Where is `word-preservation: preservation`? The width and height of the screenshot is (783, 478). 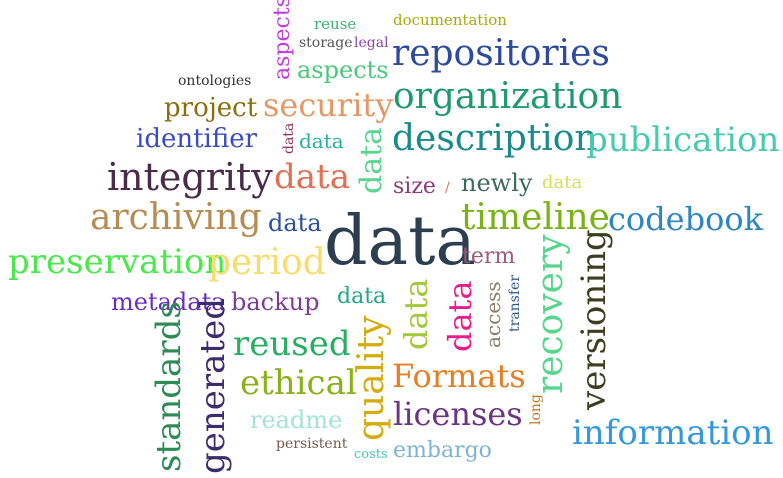 word-preservation: preservation is located at coordinates (117, 262).